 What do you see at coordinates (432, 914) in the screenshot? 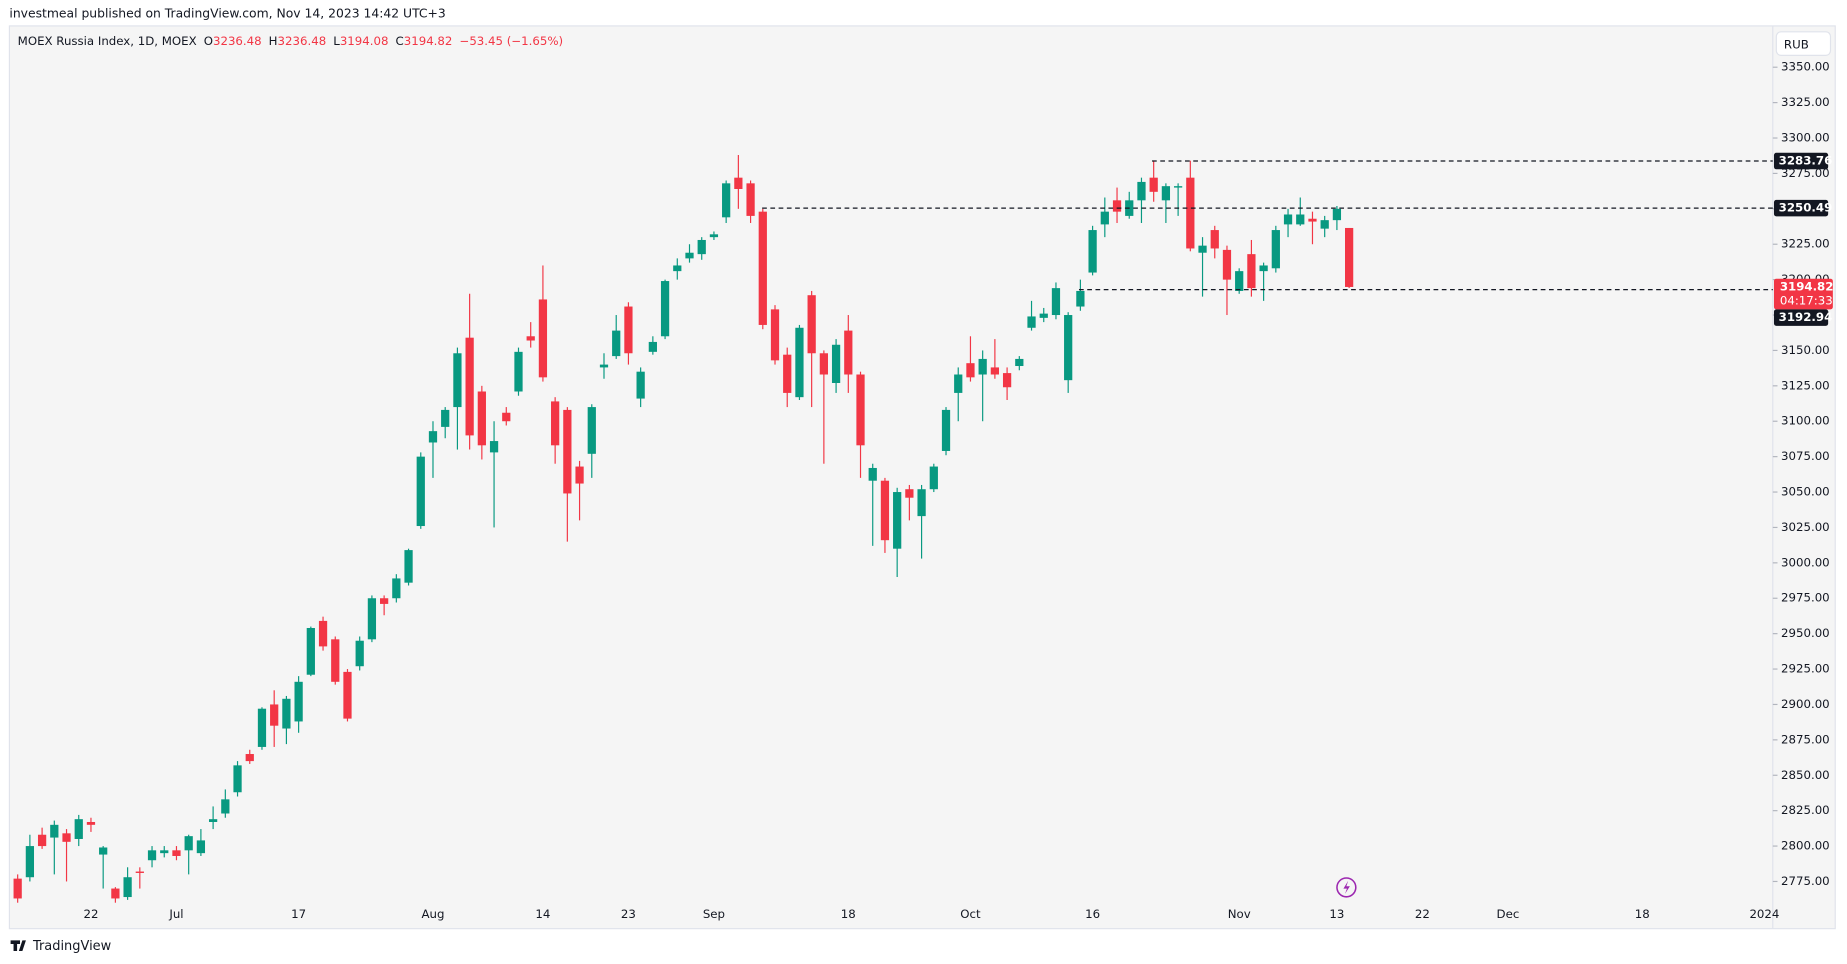
I see `x-tick-label: Aug` at bounding box center [432, 914].